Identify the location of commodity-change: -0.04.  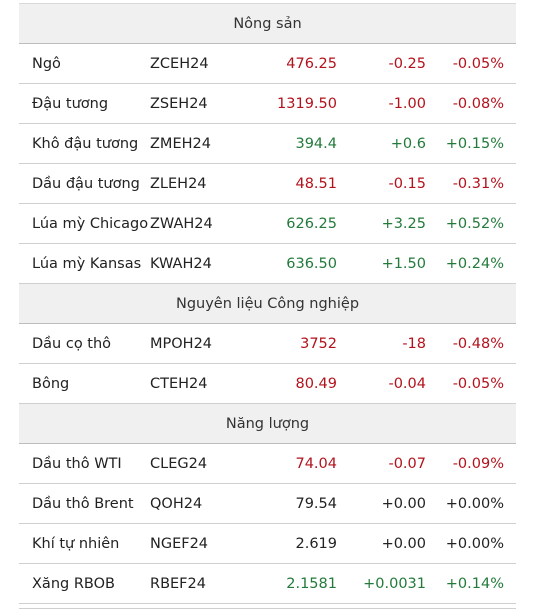
(407, 383).